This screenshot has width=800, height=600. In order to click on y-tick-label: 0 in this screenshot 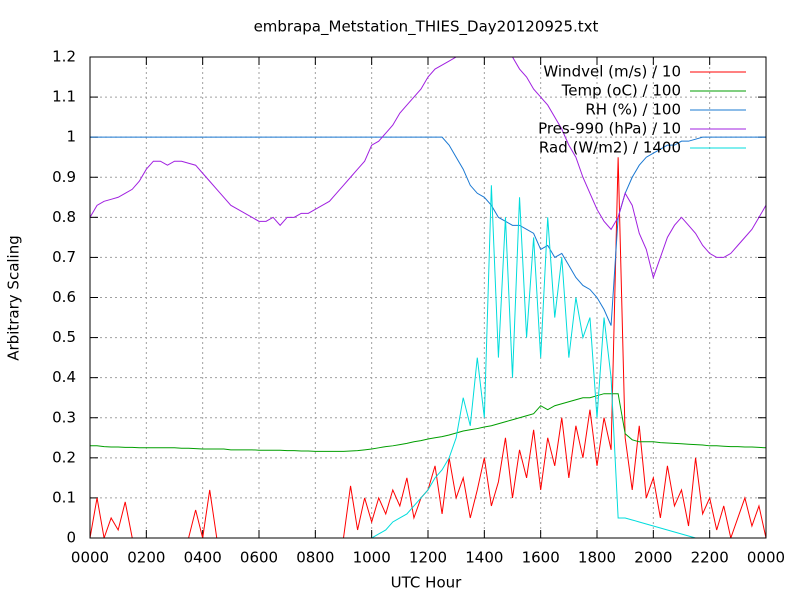, I will do `click(71, 538)`.